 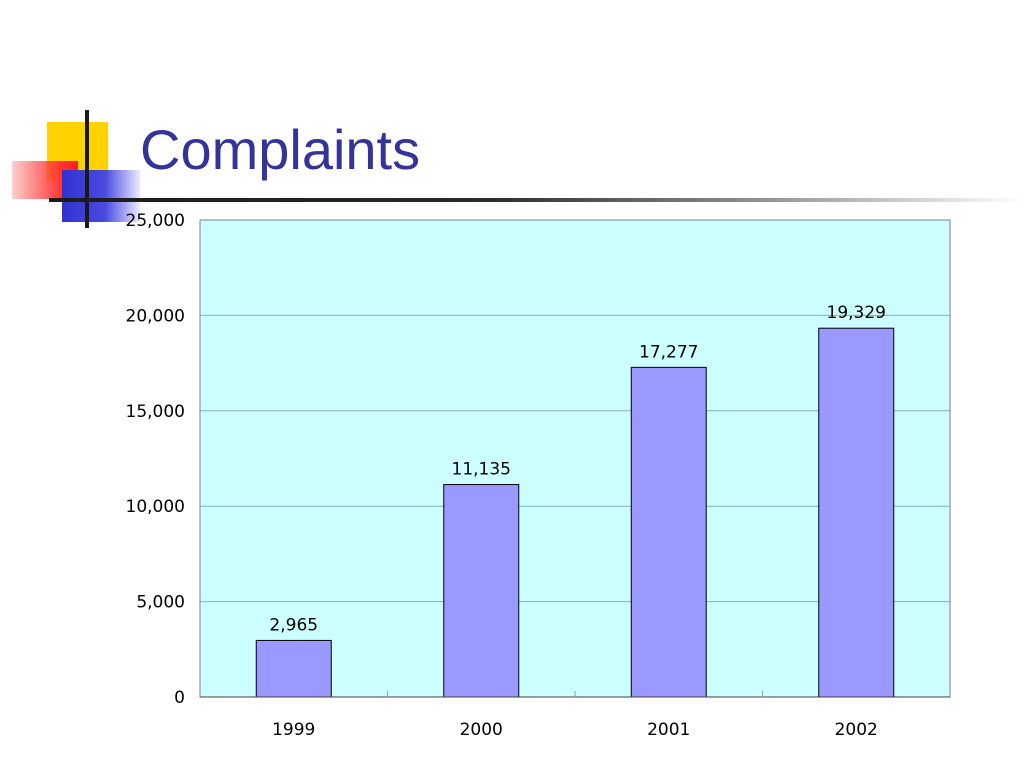 What do you see at coordinates (293, 668) in the screenshot?
I see `bar-1999` at bounding box center [293, 668].